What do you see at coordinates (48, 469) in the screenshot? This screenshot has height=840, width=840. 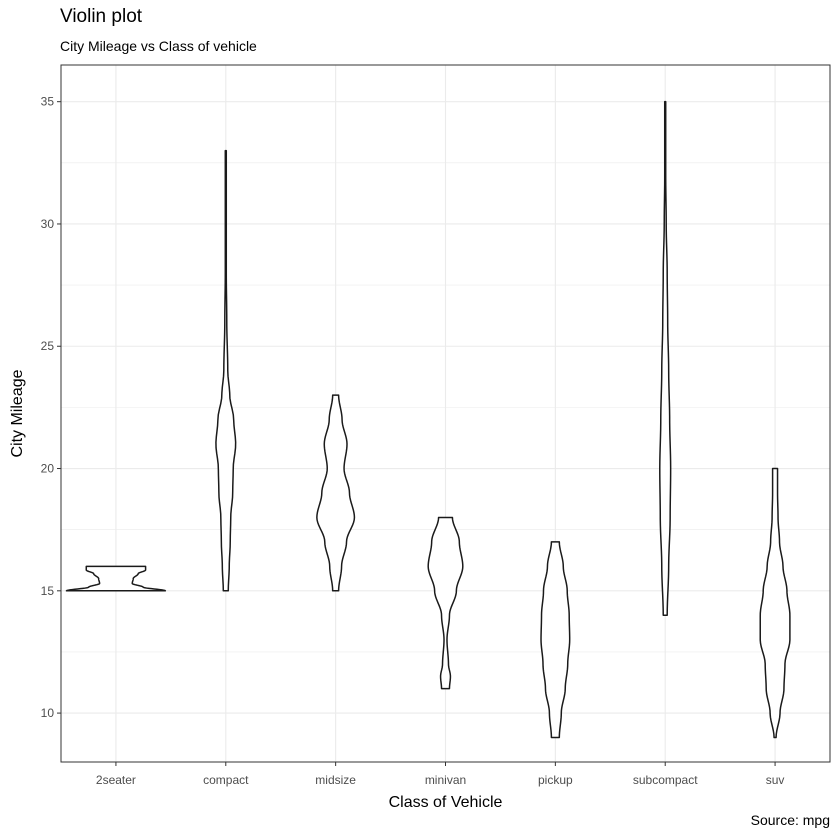 I see `y-tick-label: 20` at bounding box center [48, 469].